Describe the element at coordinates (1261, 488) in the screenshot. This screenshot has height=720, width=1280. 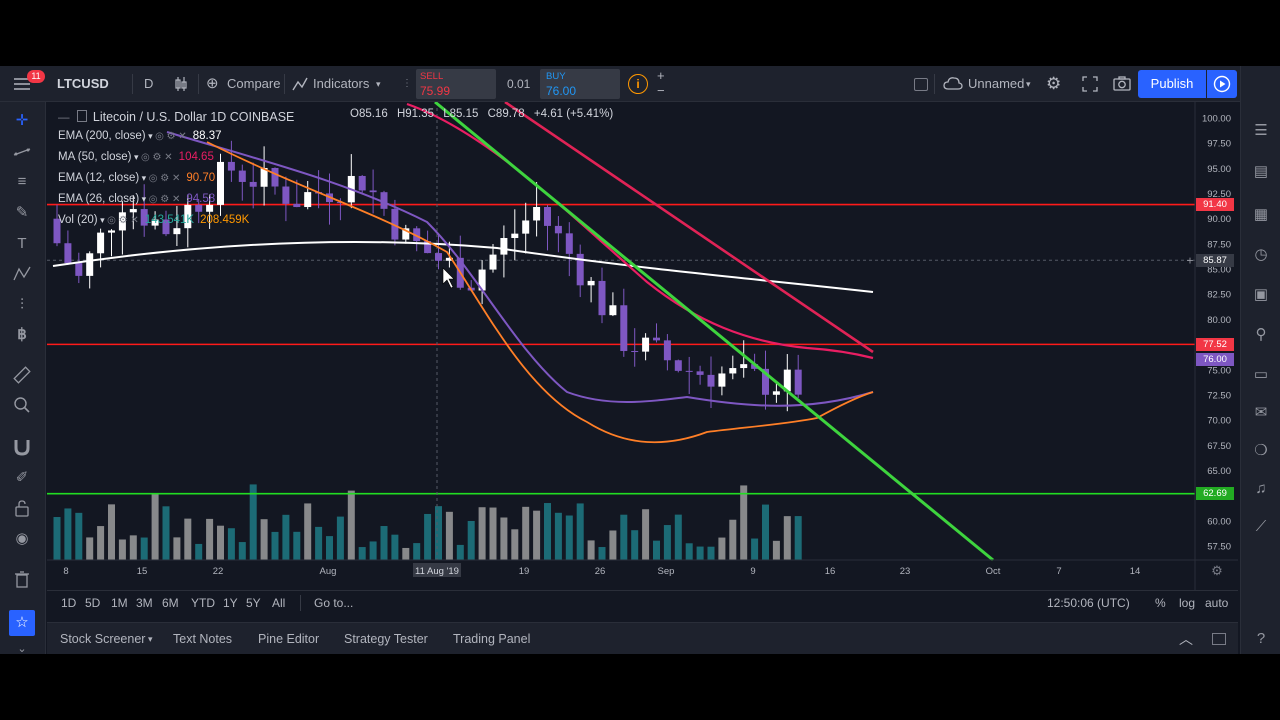
I see `bell-icon: ♫` at that location.